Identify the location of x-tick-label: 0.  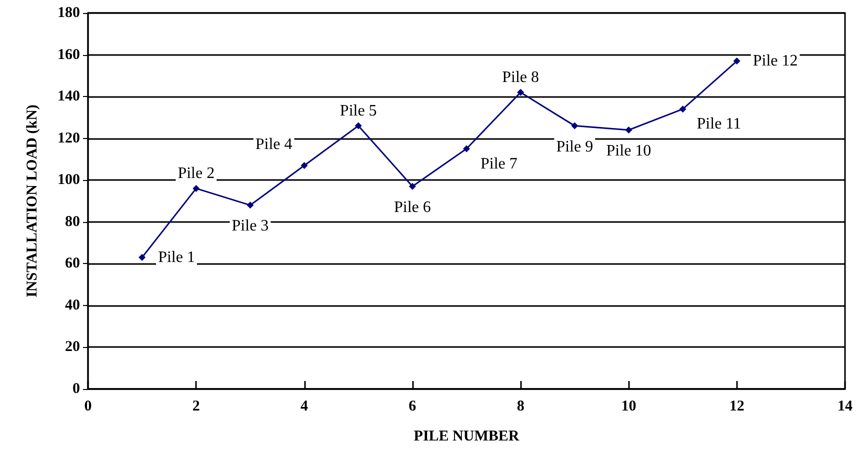
(88, 406).